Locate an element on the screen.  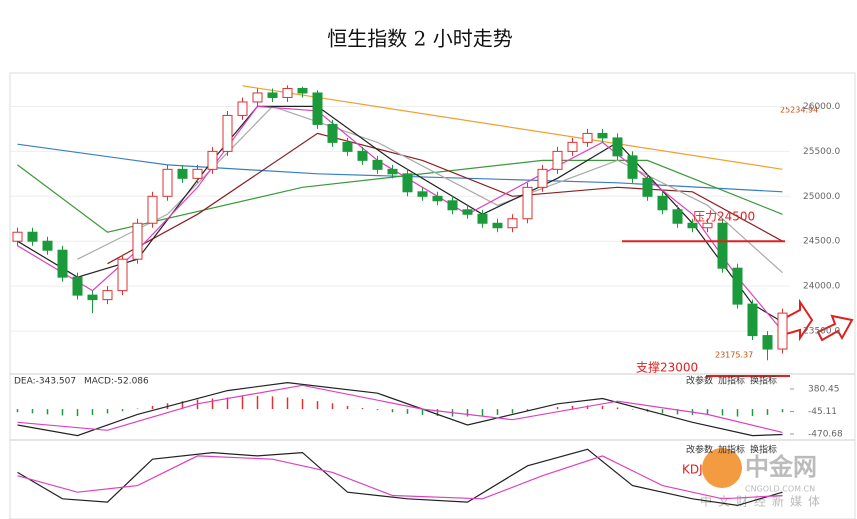
y-tick-label: 23500.0 is located at coordinates (821, 332).